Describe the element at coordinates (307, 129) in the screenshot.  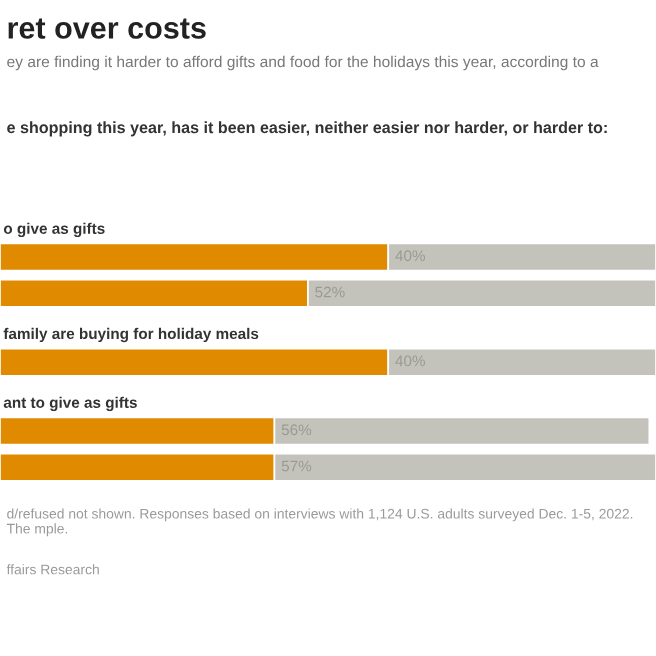
I see `text: e shopping this year, has it been easier, neither easier nor harder, or harder to:` at that location.